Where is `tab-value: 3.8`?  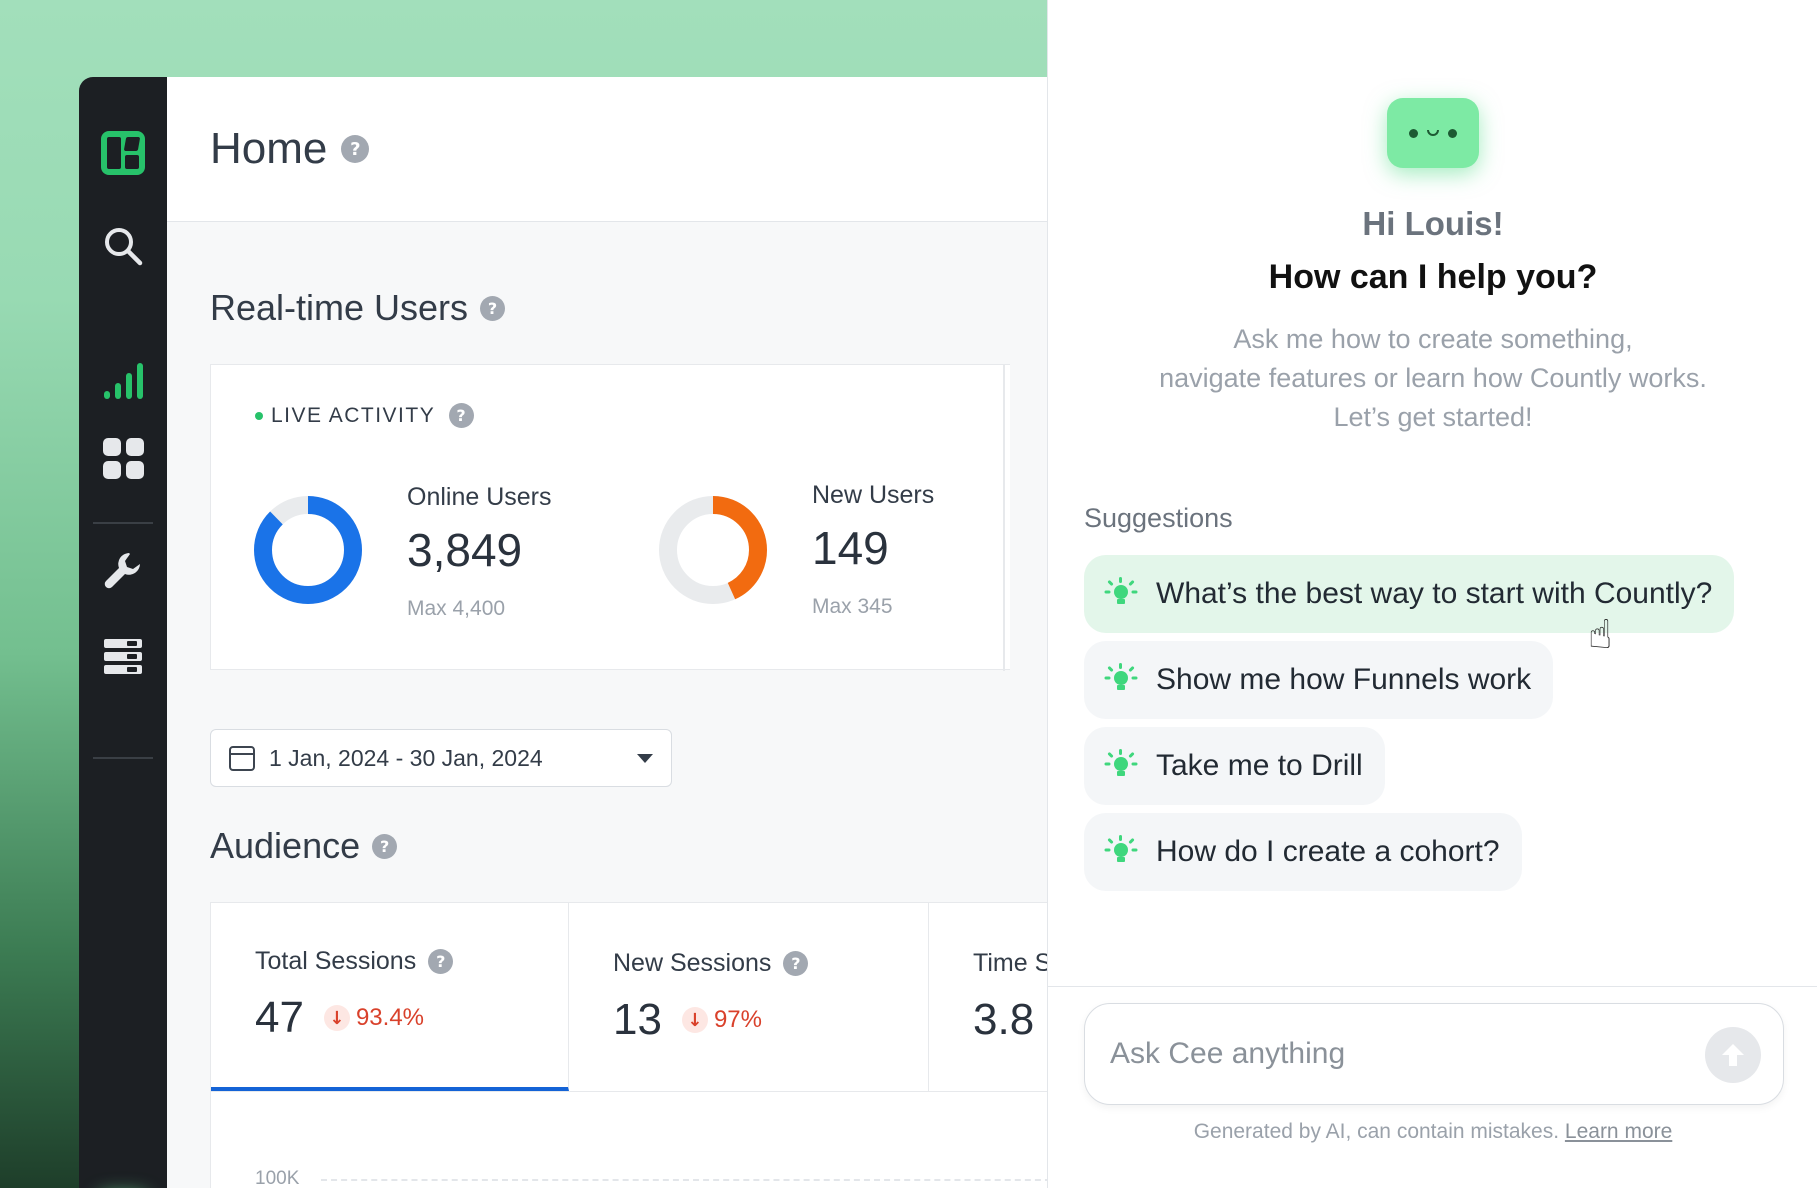
tab-value: 3.8 is located at coordinates (1004, 1019).